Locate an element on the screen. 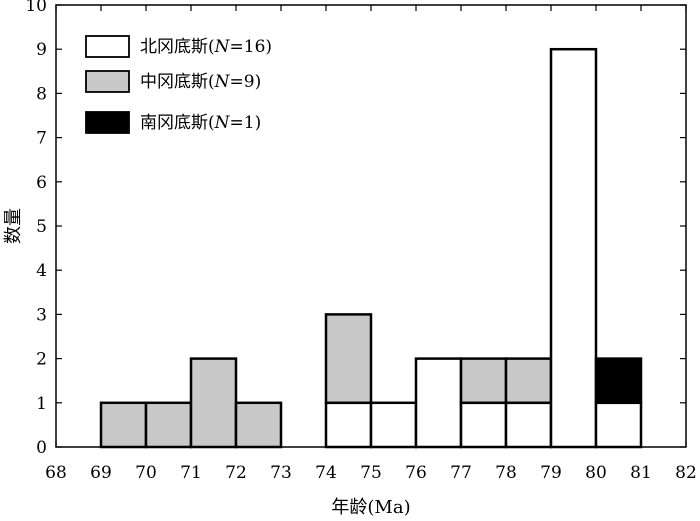 This screenshot has height=521, width=700. x-tick-label: 80 is located at coordinates (596, 473).